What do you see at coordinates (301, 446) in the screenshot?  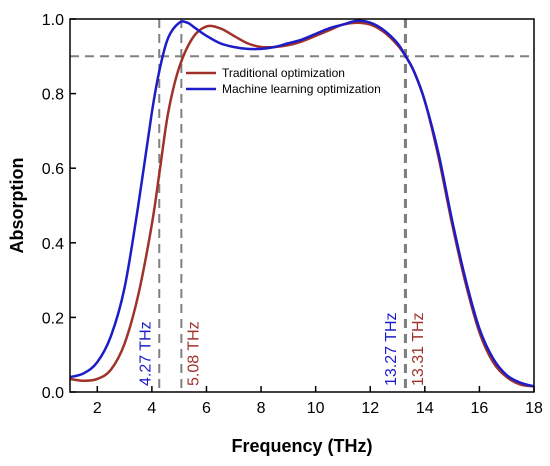 I see `x-axis-title: Frequency (THz)` at bounding box center [301, 446].